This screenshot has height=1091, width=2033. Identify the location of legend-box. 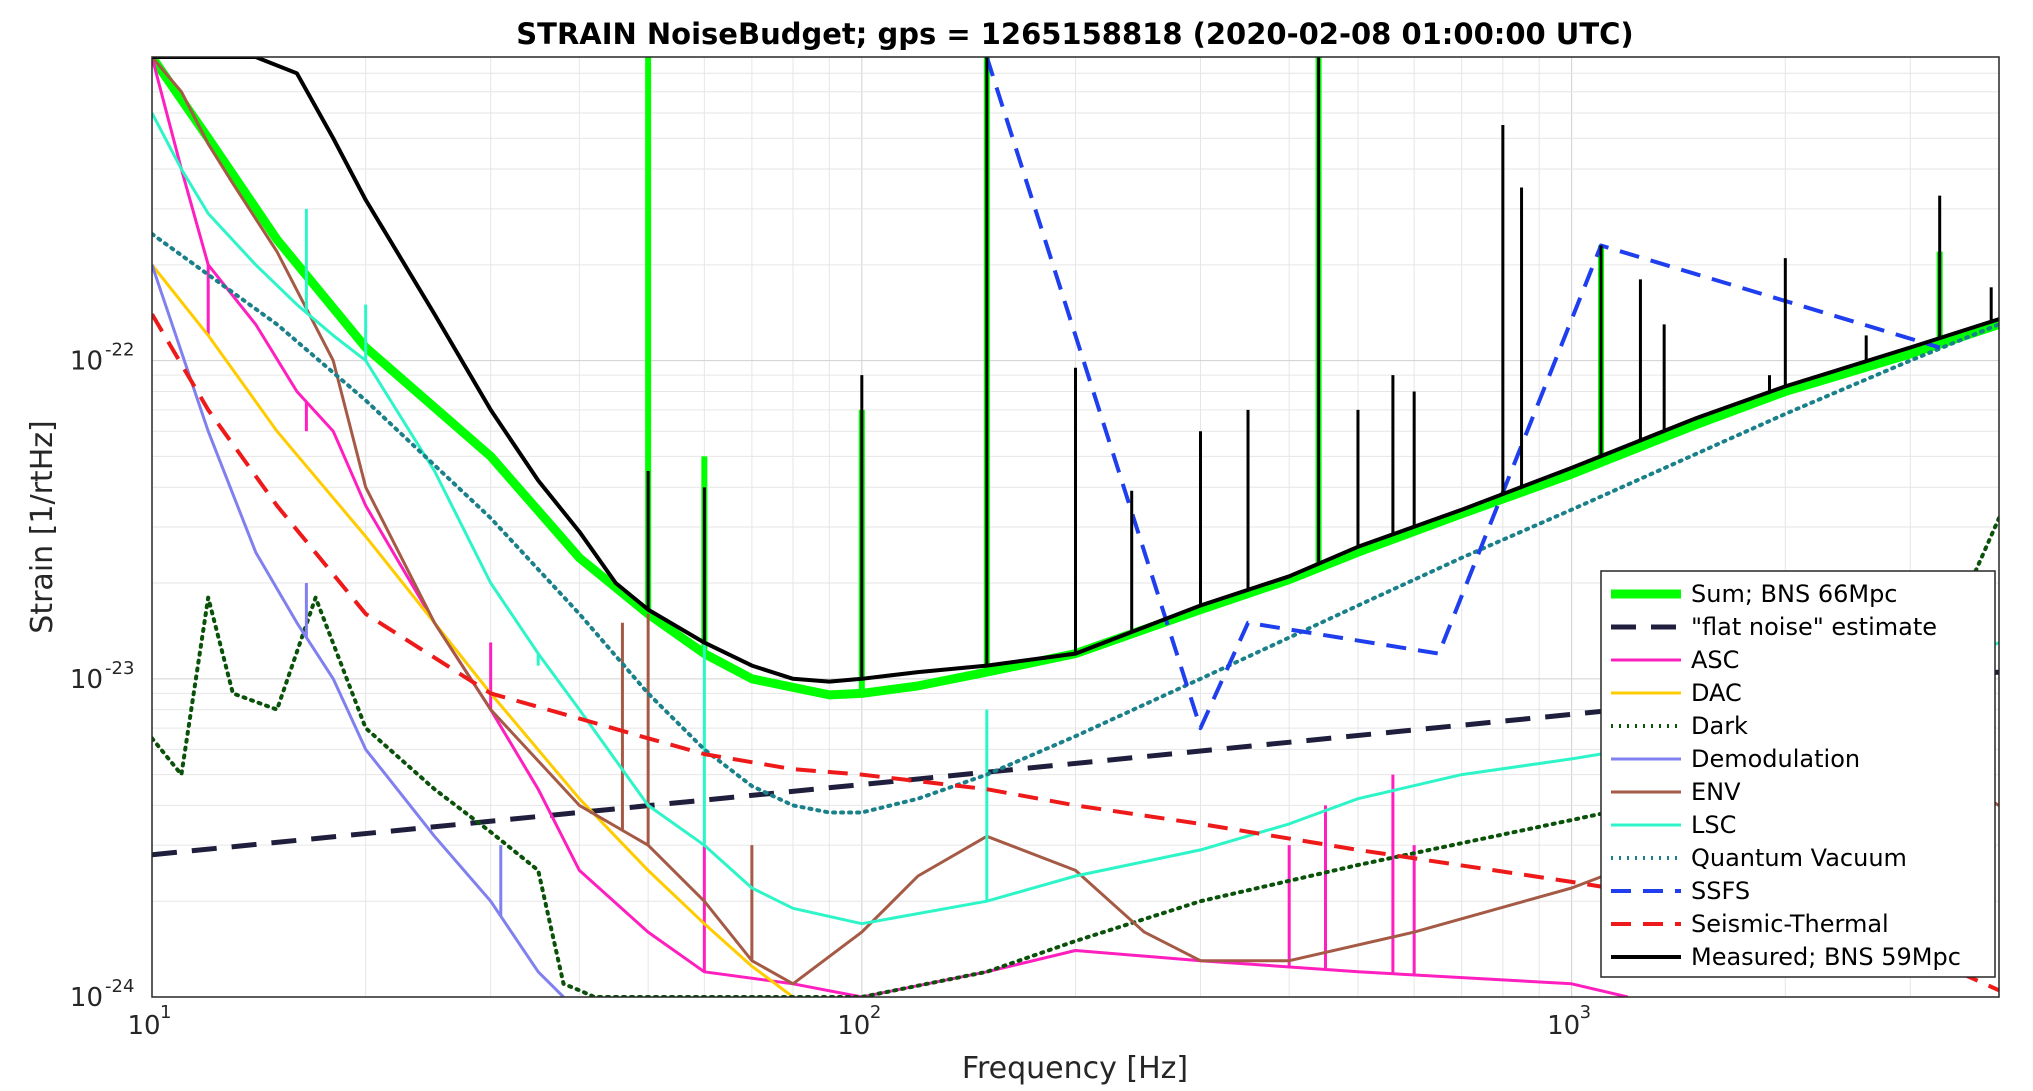
(1798, 774).